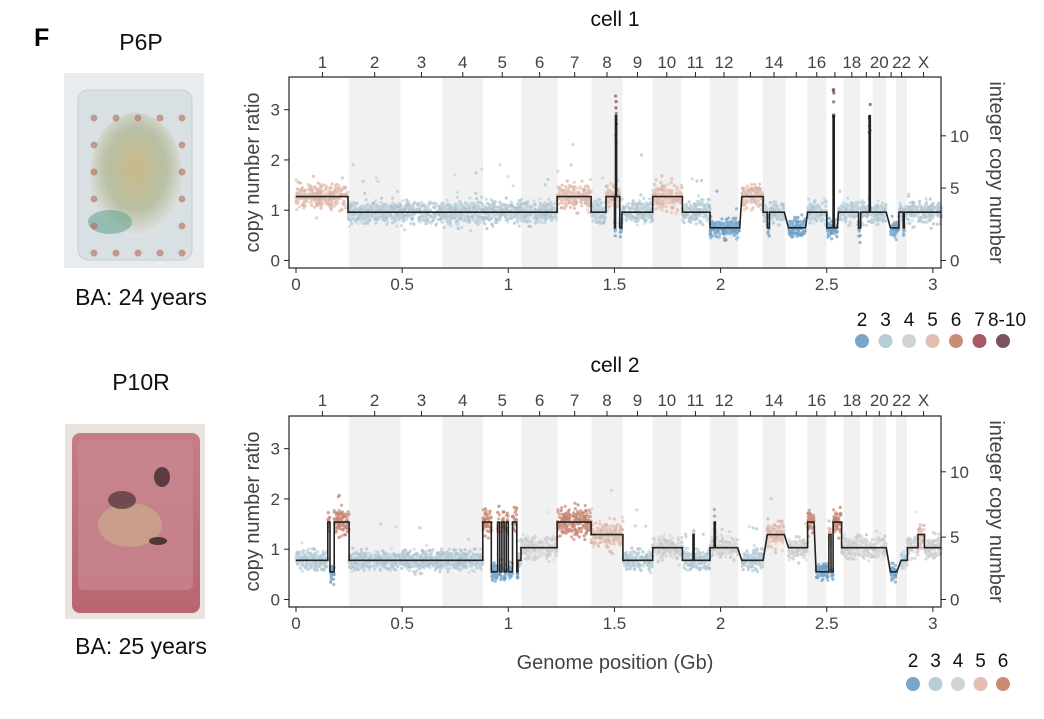 This screenshot has width=1044, height=719. I want to click on x-tick-label: 3, so click(932, 284).